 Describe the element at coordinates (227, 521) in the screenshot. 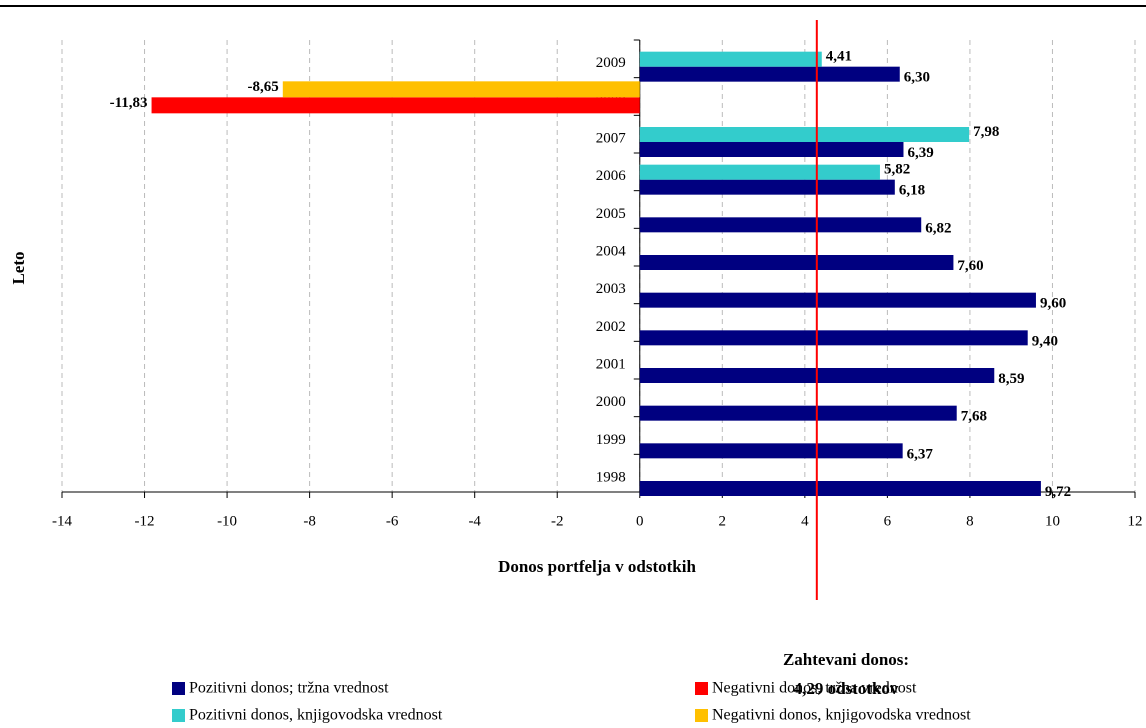

I see `x-tick-label: -10` at that location.